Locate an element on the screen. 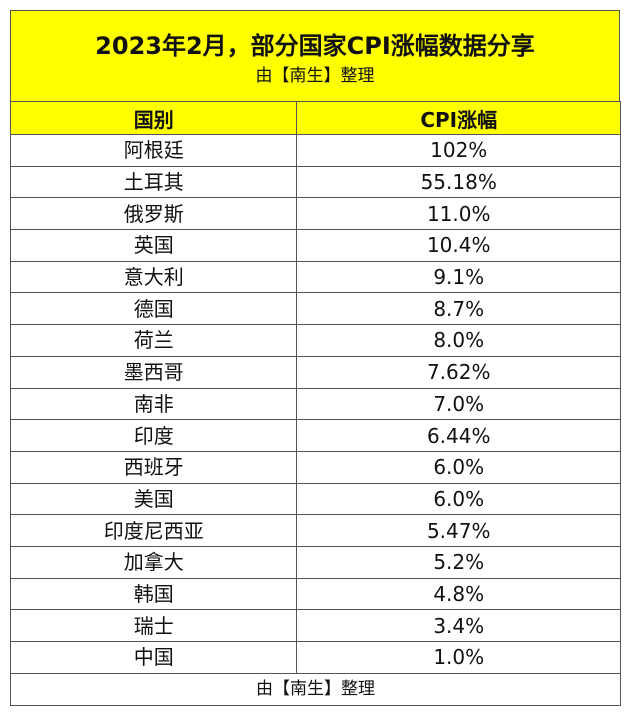 This screenshot has height=724, width=638. cell-cpi: 4.8% is located at coordinates (458, 594).